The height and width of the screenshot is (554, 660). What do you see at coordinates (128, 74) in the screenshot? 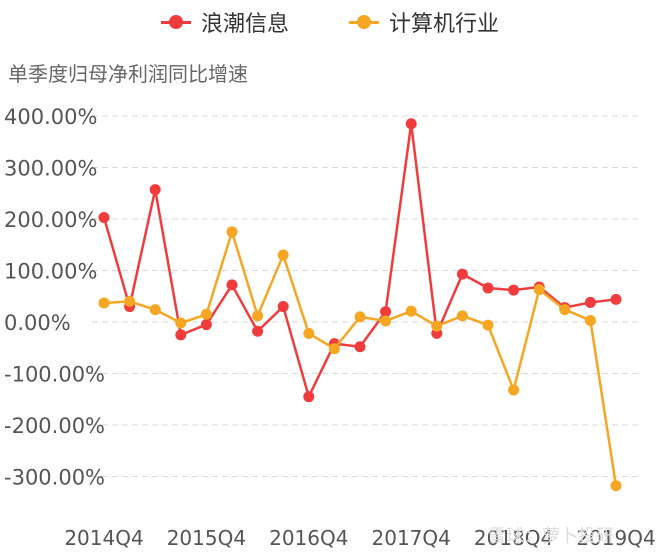
I see `chart-title: 单季度归母净利润同比增速` at bounding box center [128, 74].